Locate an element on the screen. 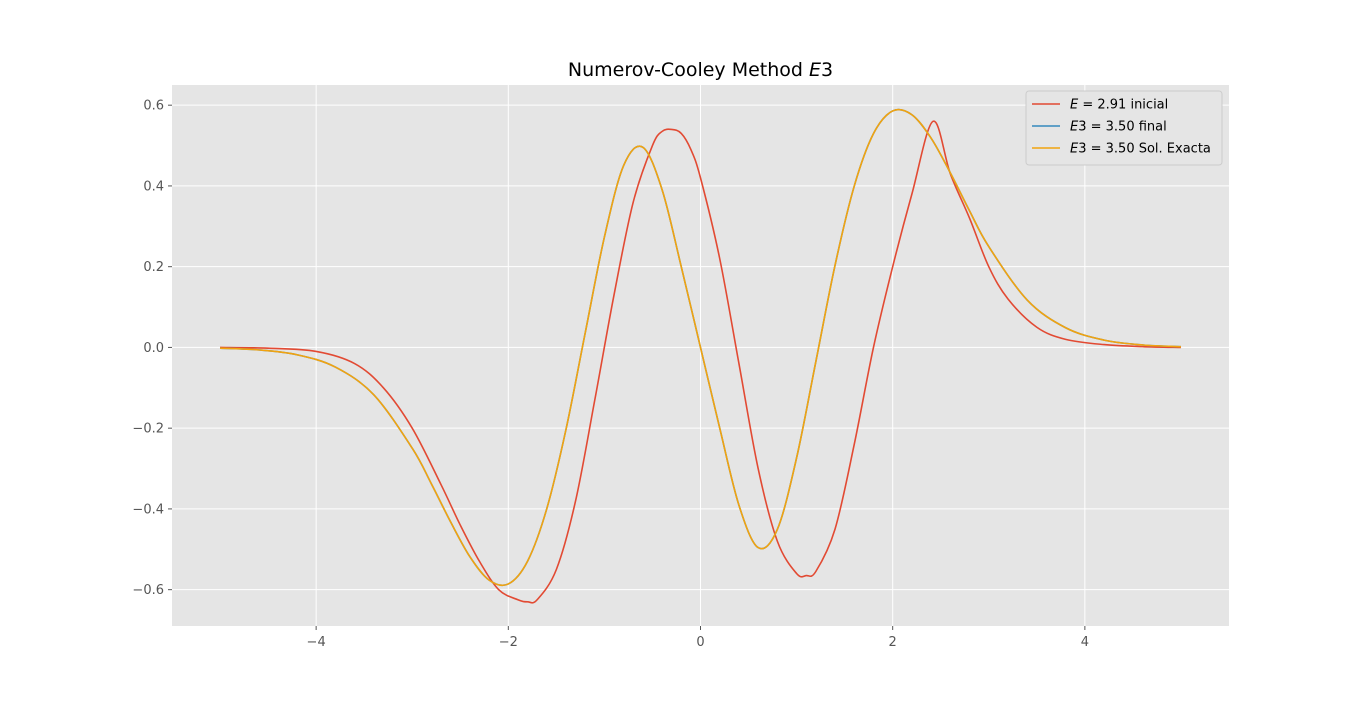 This screenshot has height=703, width=1366. x-tick-label: 4 is located at coordinates (1085, 642).